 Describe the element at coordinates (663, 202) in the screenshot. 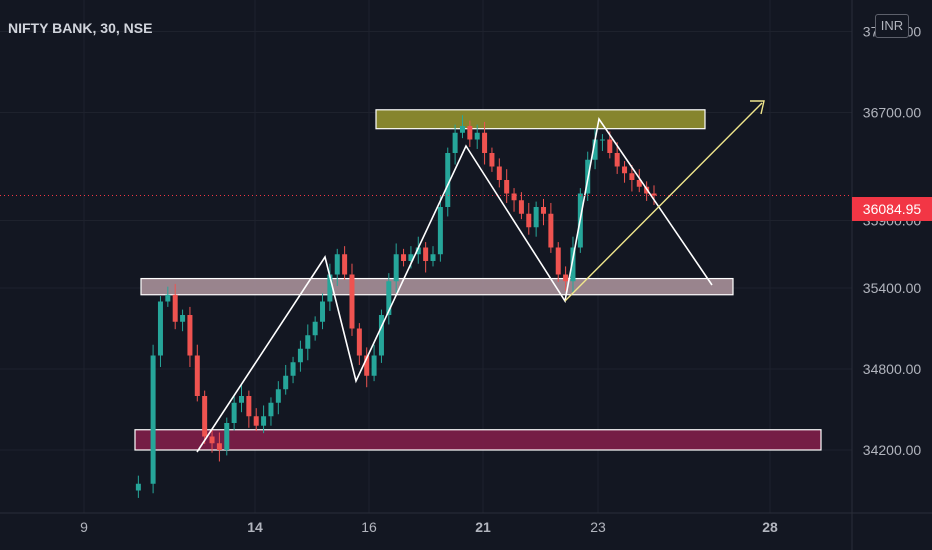

I see `projection-arrow-line` at that location.